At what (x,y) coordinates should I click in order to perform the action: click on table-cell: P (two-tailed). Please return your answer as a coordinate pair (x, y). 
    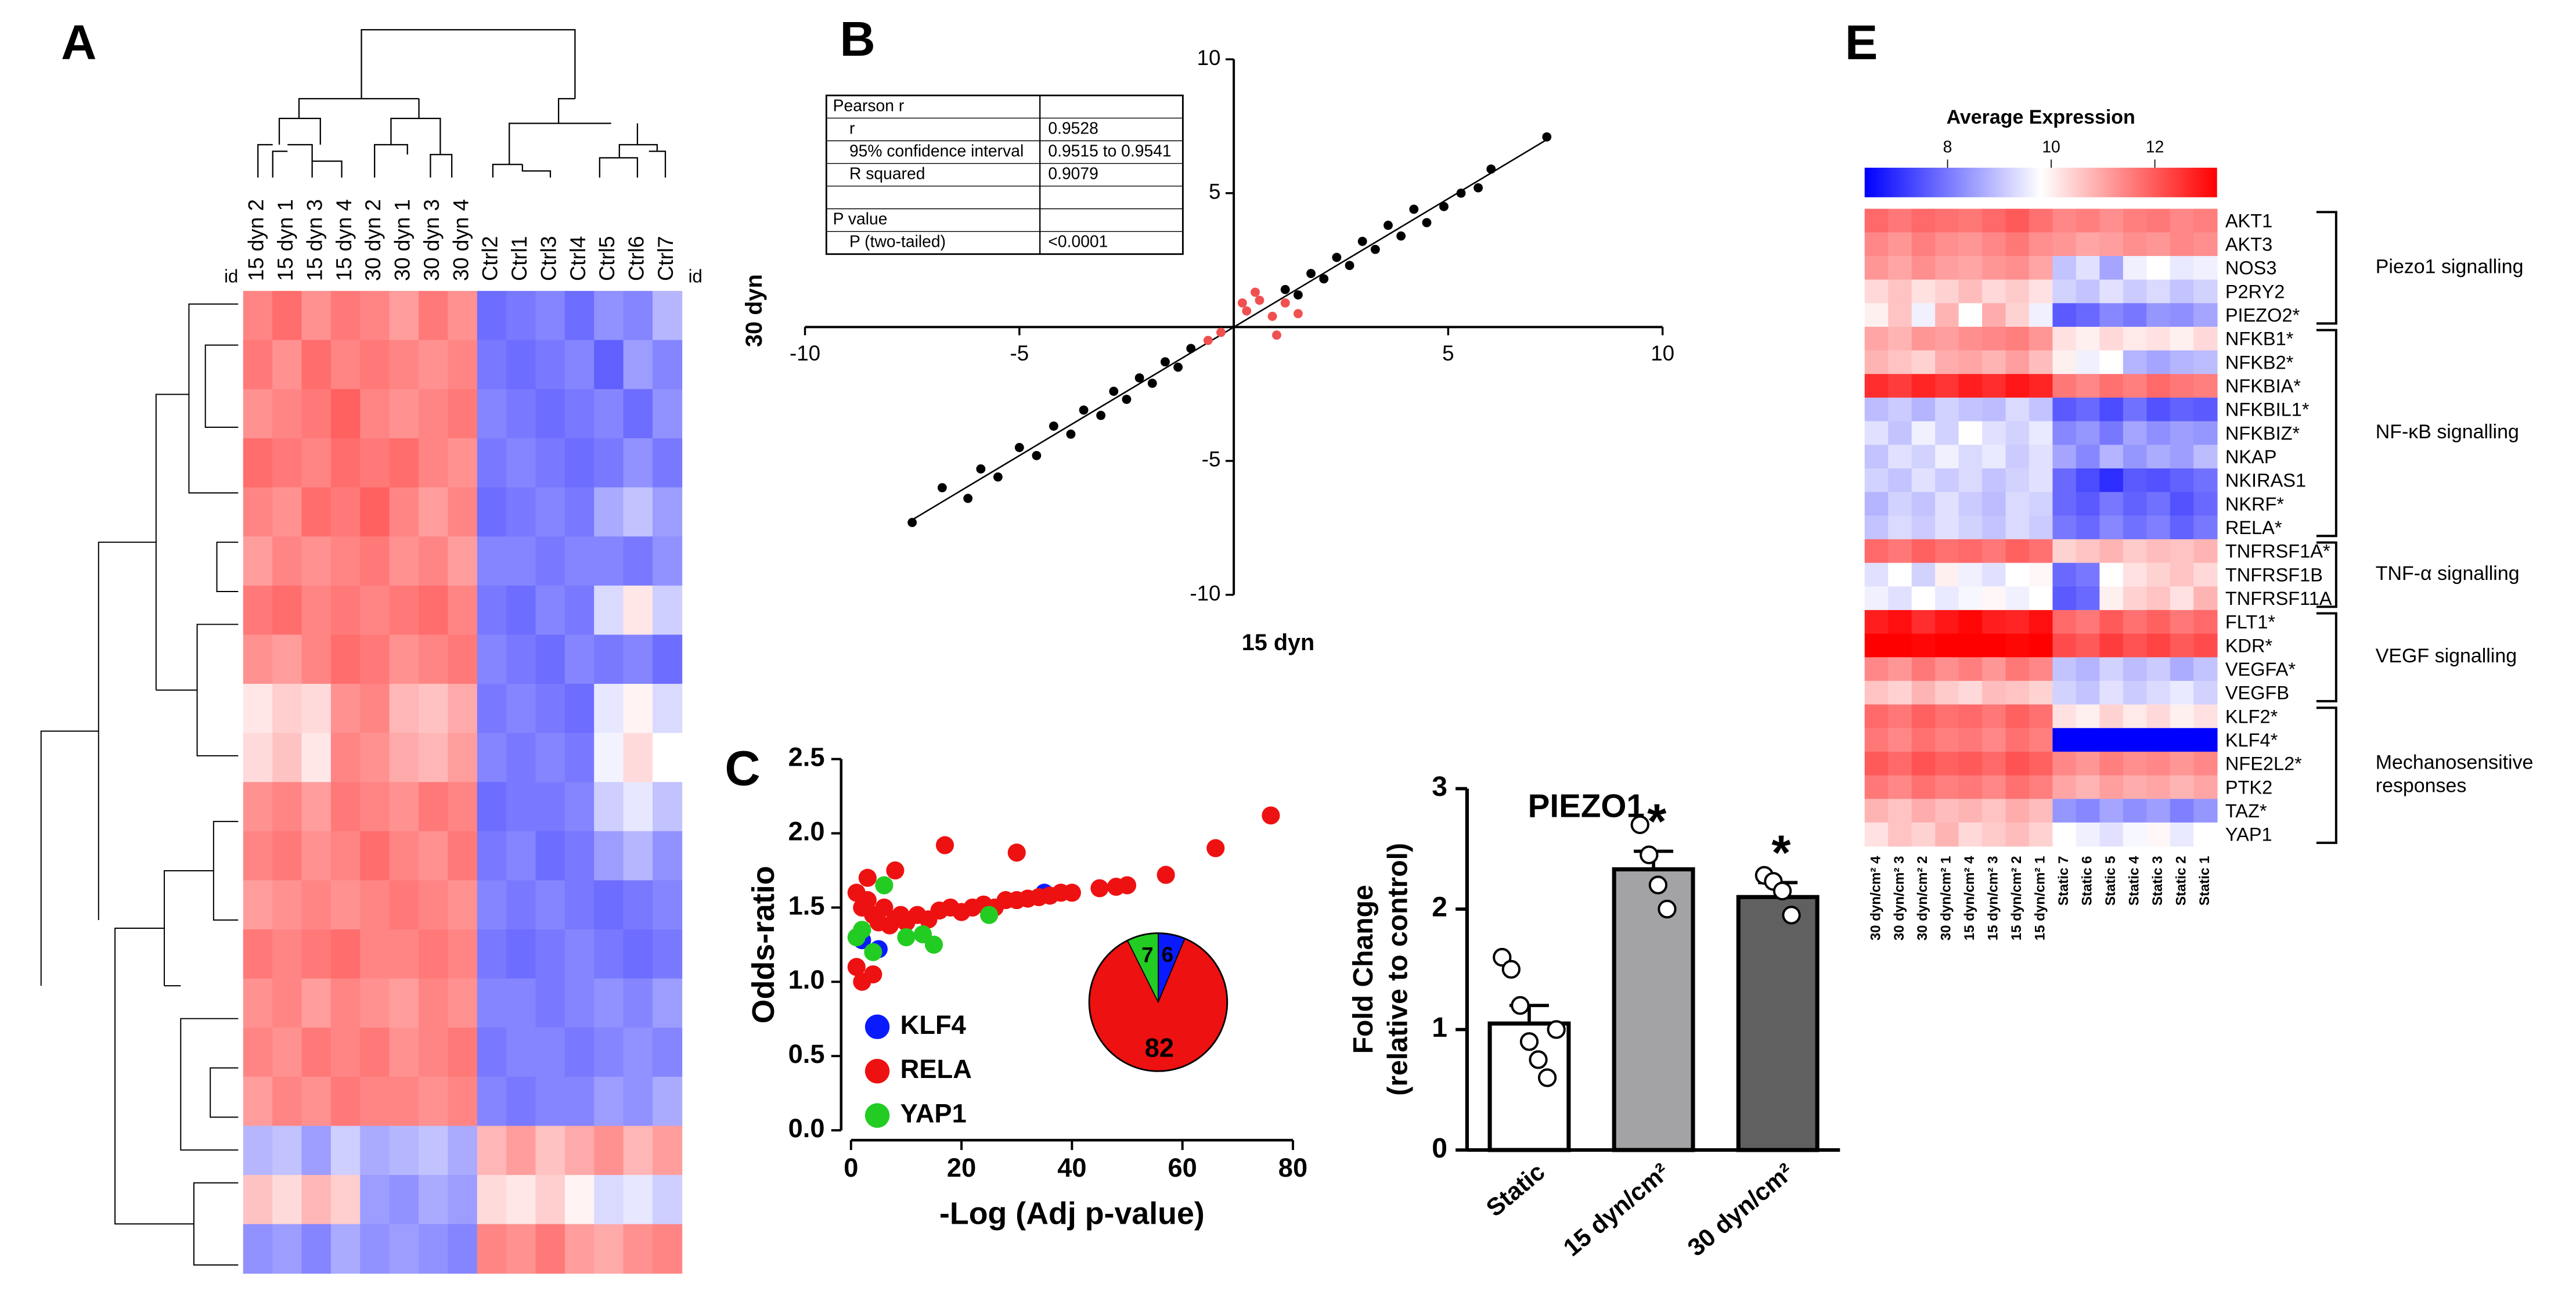
    Looking at the image, I should click on (897, 241).